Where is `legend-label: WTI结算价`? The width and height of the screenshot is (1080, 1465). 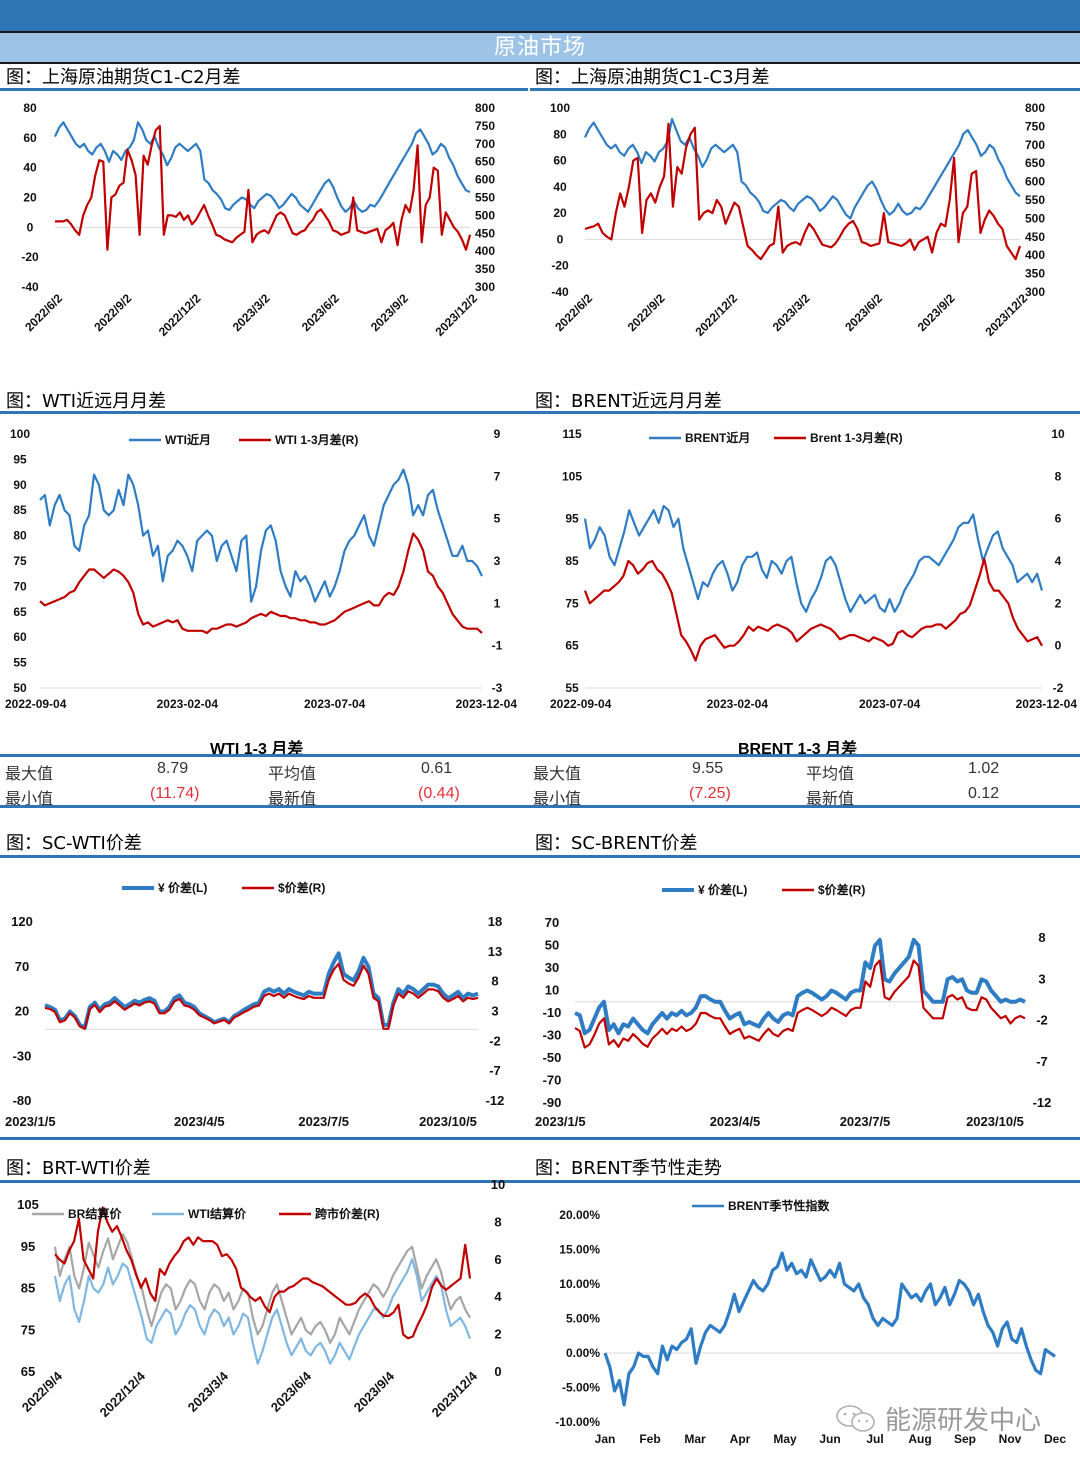
legend-label: WTI结算价 is located at coordinates (217, 1213).